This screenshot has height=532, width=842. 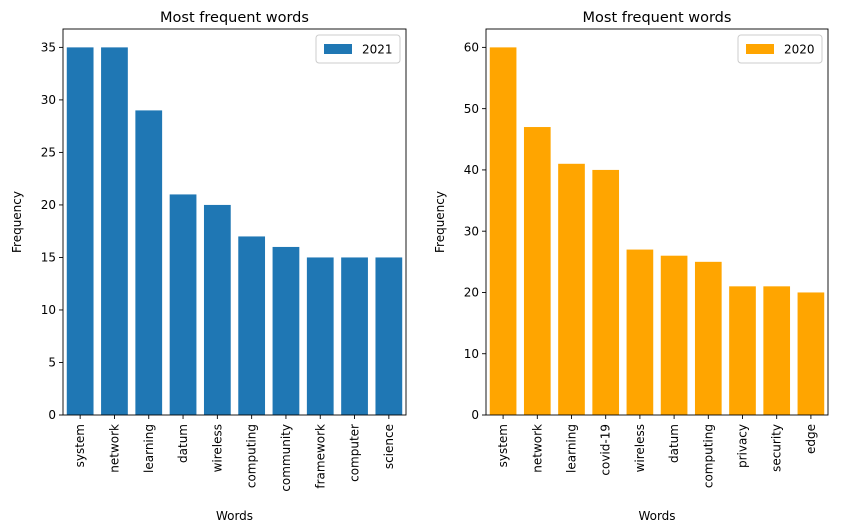 I want to click on x-tick-label-science: science, so click(x=389, y=446).